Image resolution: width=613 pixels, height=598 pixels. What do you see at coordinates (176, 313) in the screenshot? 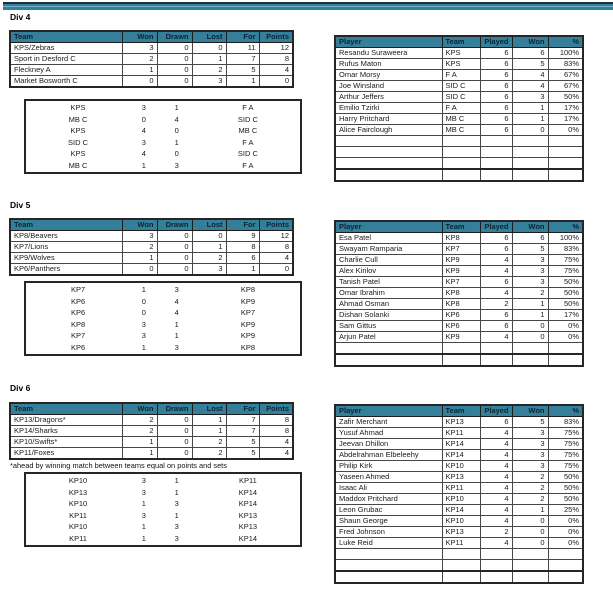
I see `set-score: 4` at bounding box center [176, 313].